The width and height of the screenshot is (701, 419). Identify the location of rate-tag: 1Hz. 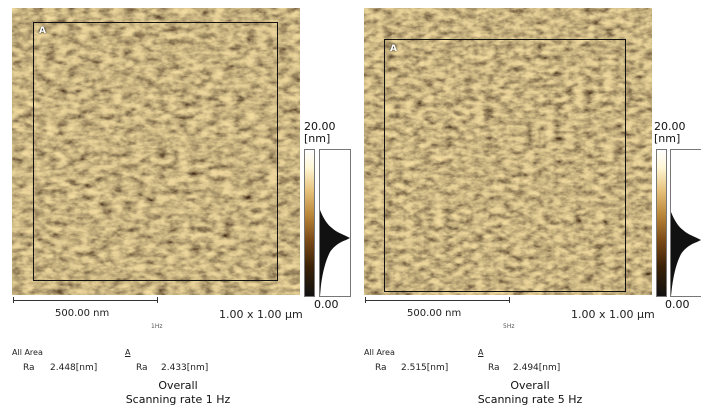
(157, 326).